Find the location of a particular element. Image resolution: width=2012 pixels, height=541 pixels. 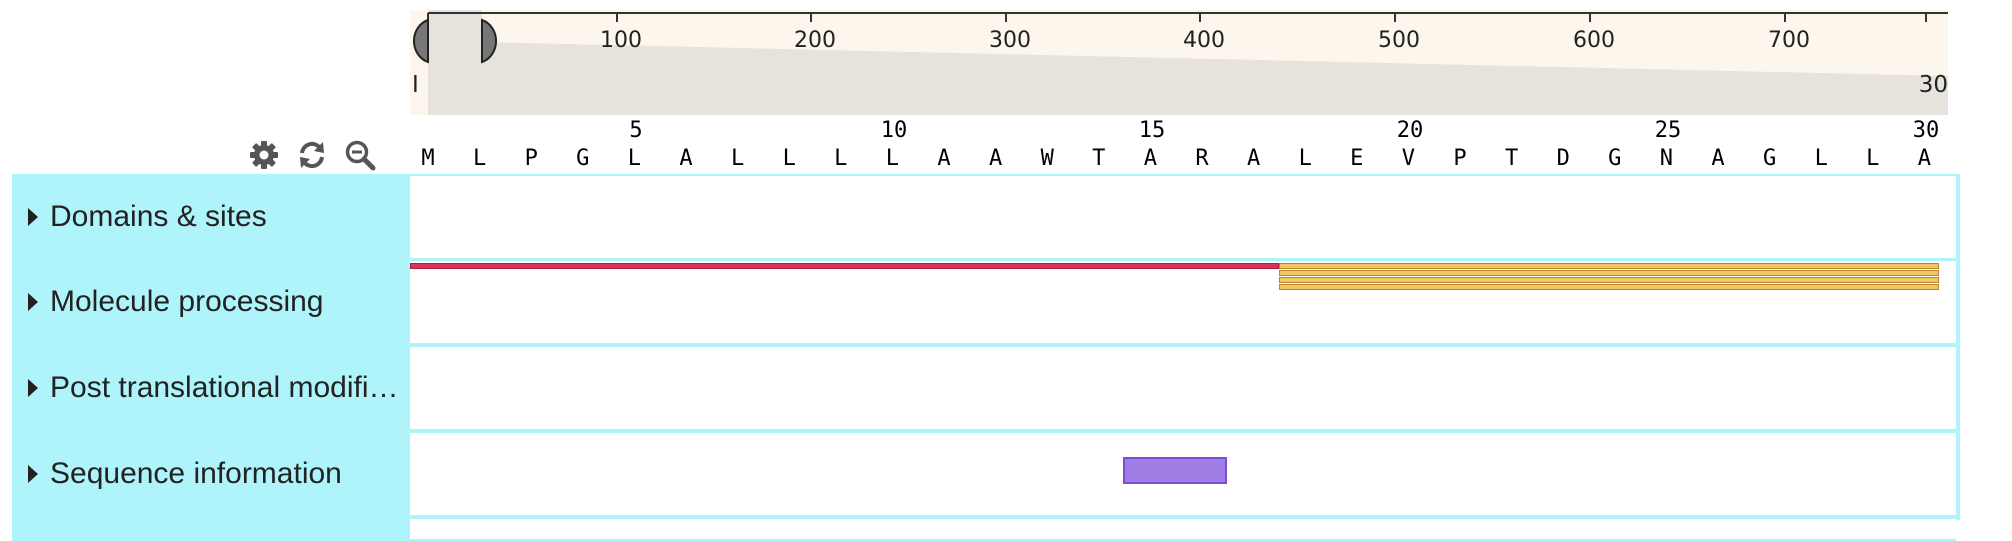

overview-ruler: 100 200 300 400 500 600 700 I 30 is located at coordinates (1179, 62).